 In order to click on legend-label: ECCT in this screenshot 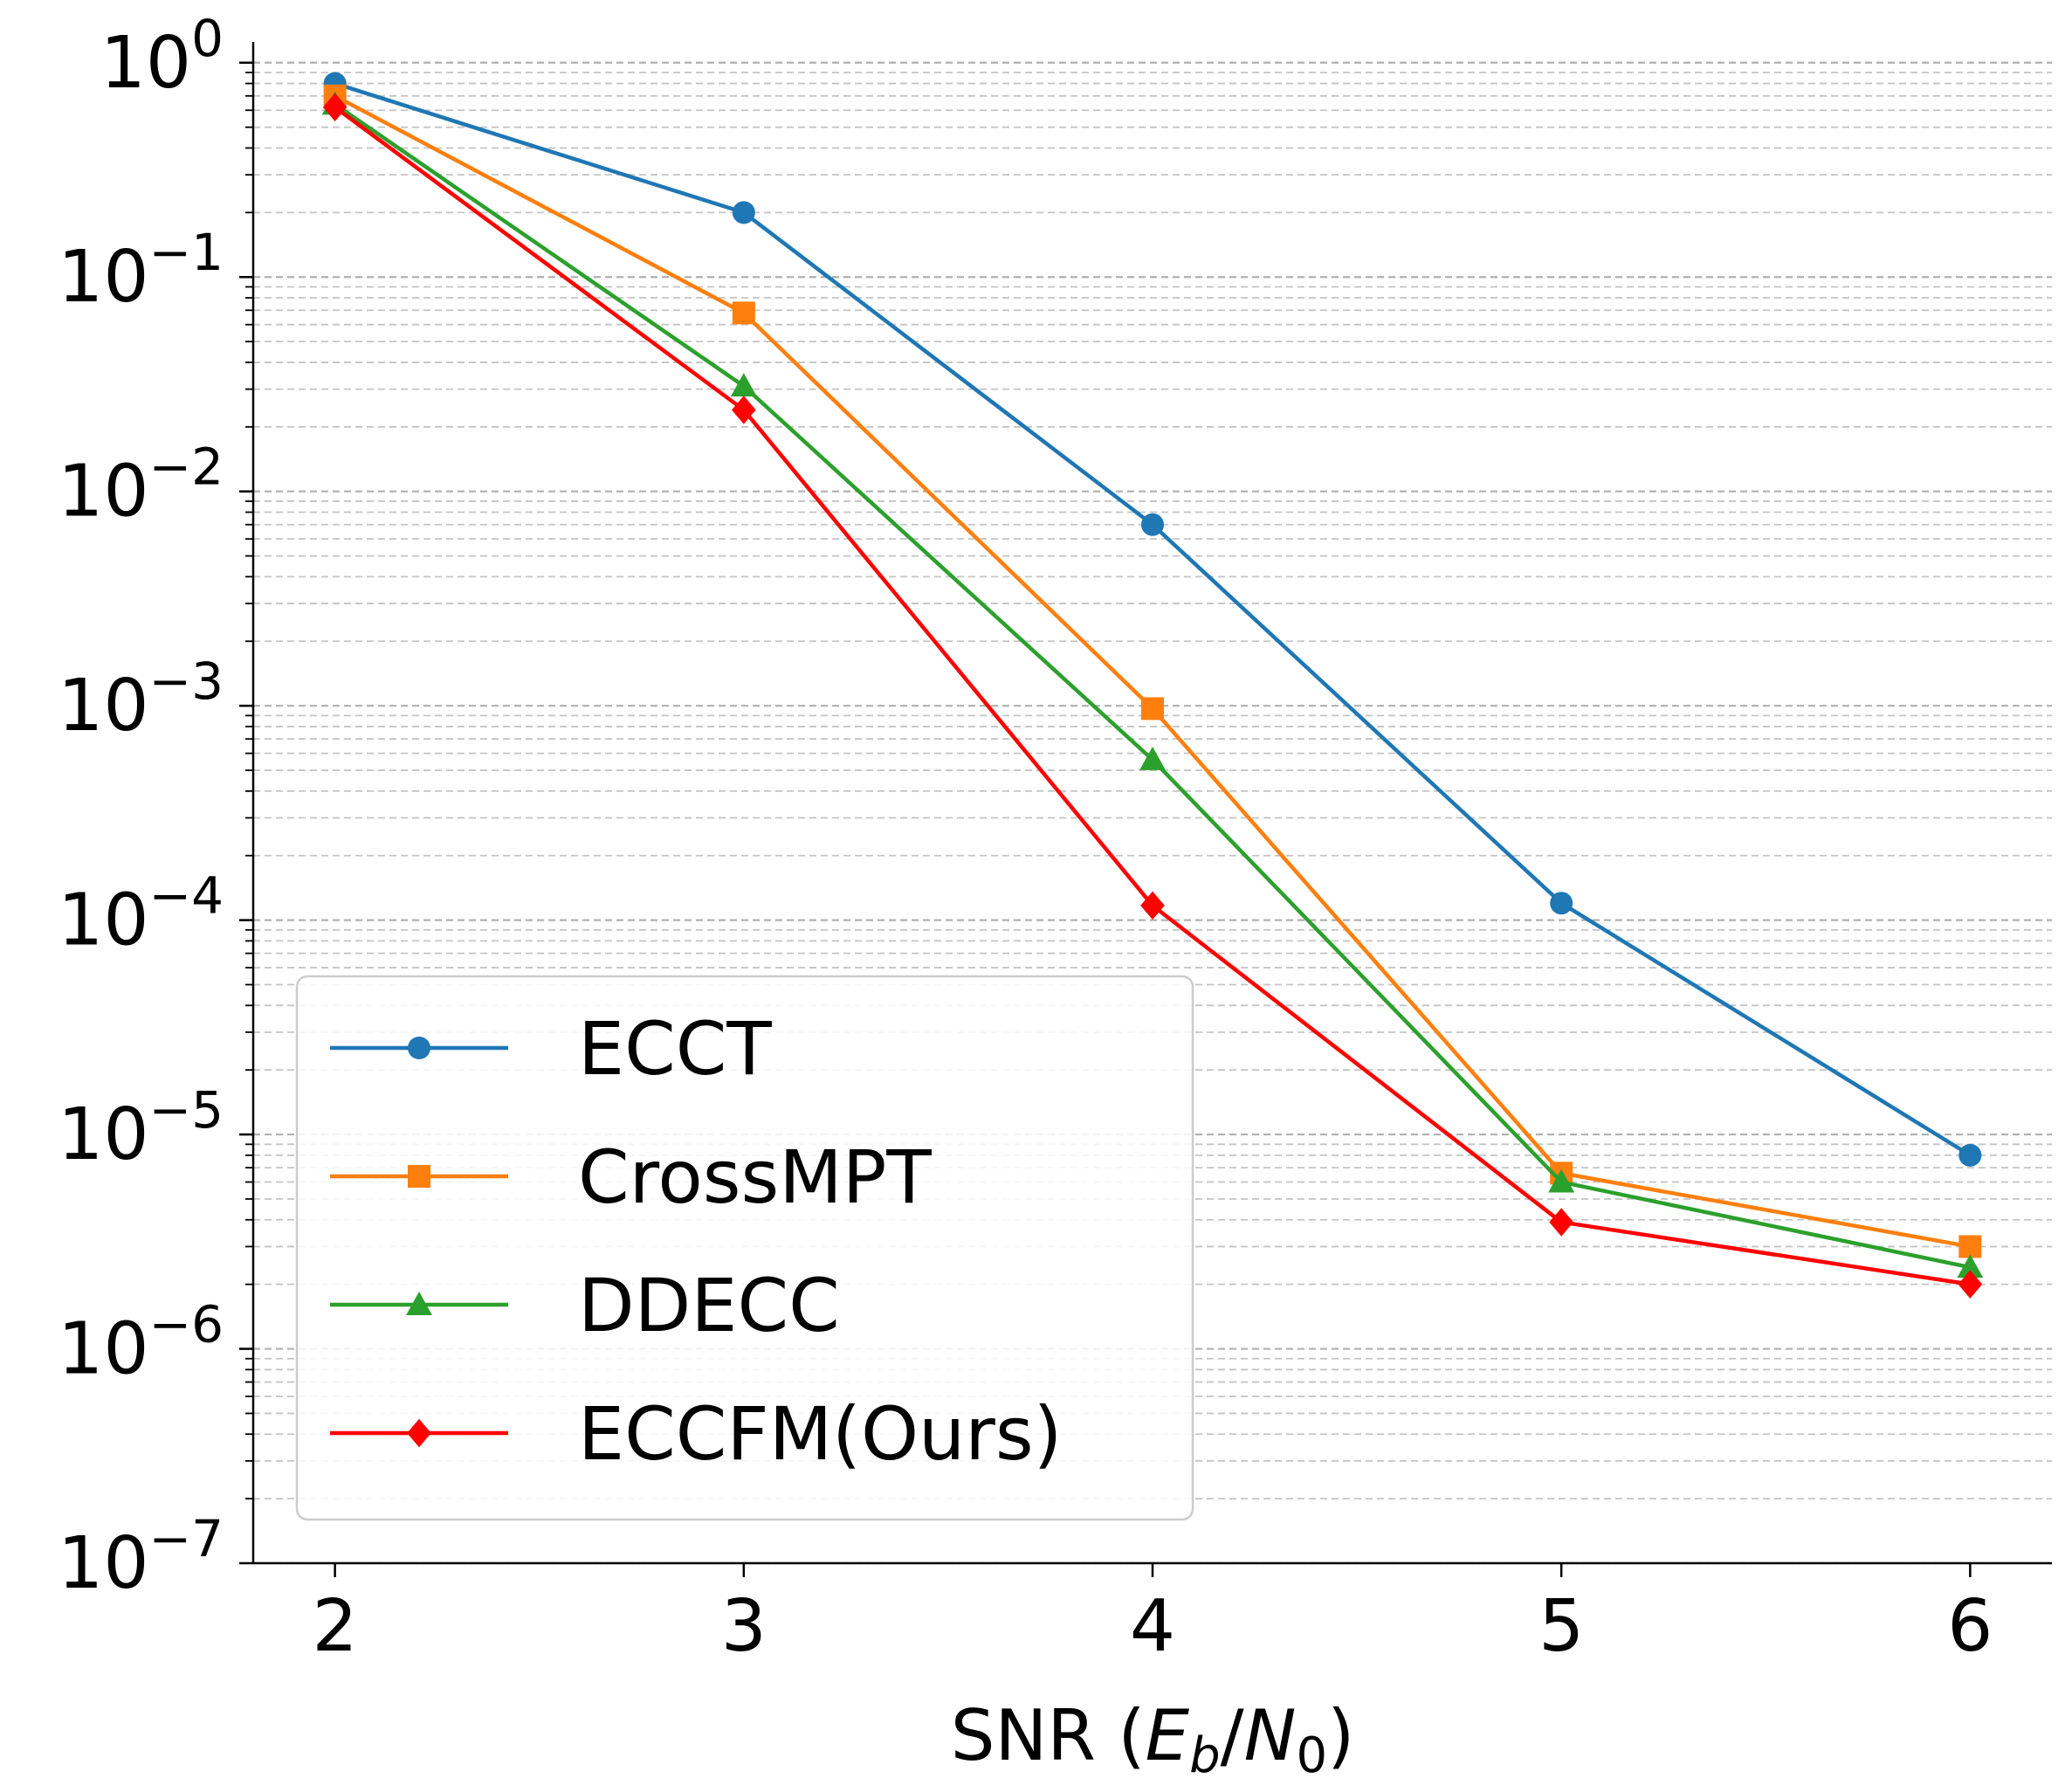, I will do `click(675, 1049)`.